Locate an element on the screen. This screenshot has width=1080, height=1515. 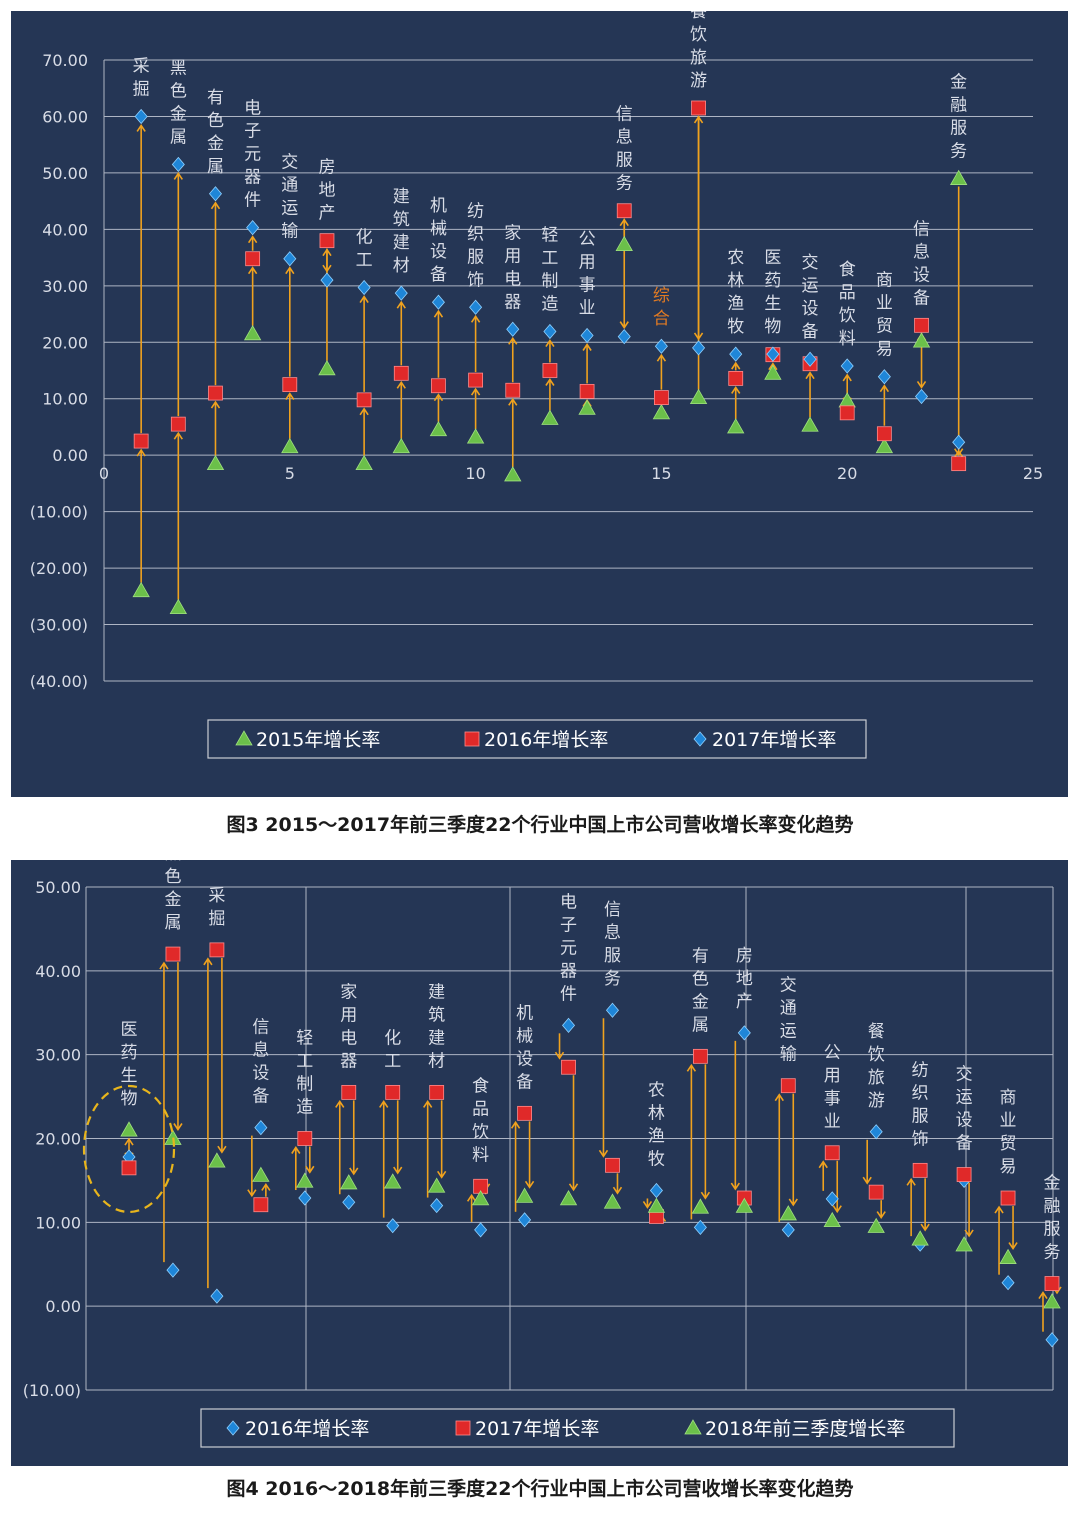
fig3-y-tick-label: 50.00 is located at coordinates (65, 173).